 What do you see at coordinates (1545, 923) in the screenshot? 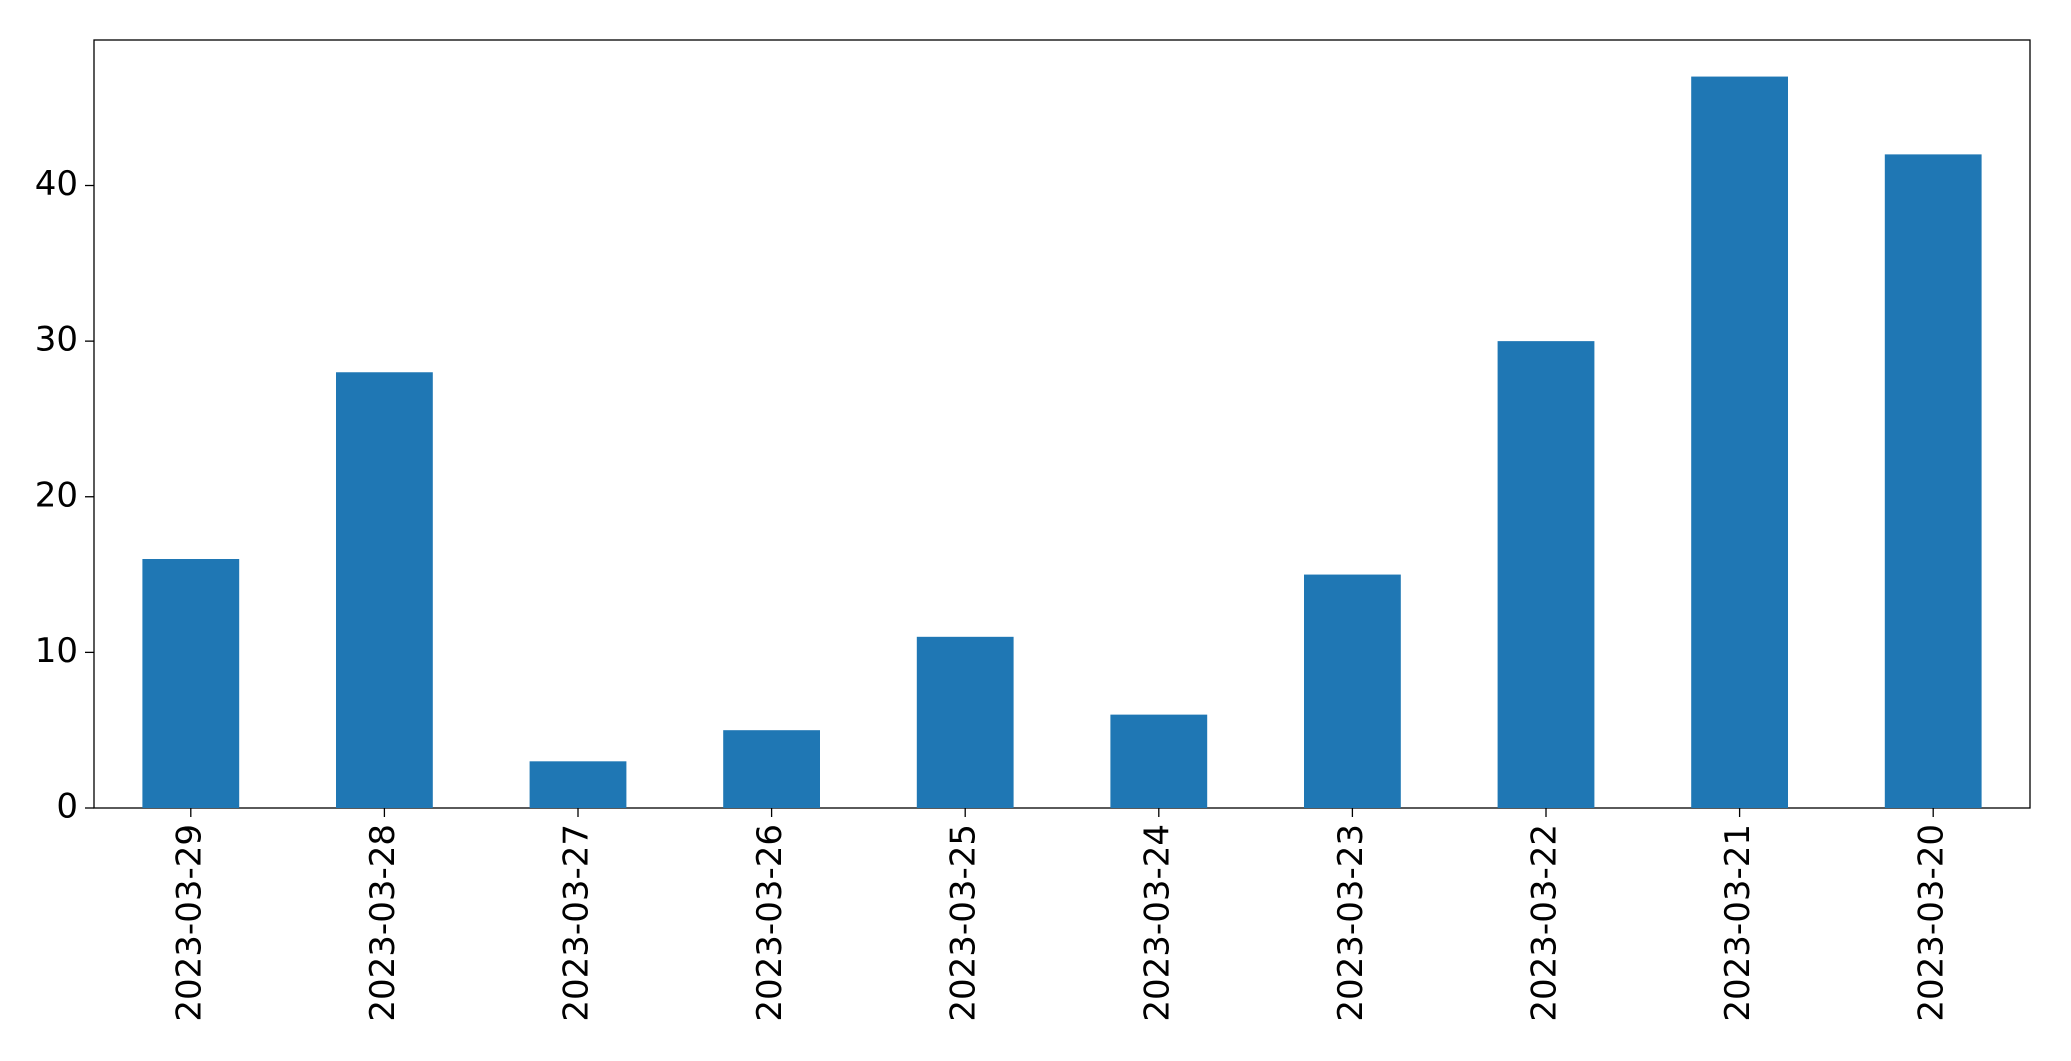
I see `x-tick-label: 2023-03-22` at bounding box center [1545, 923].